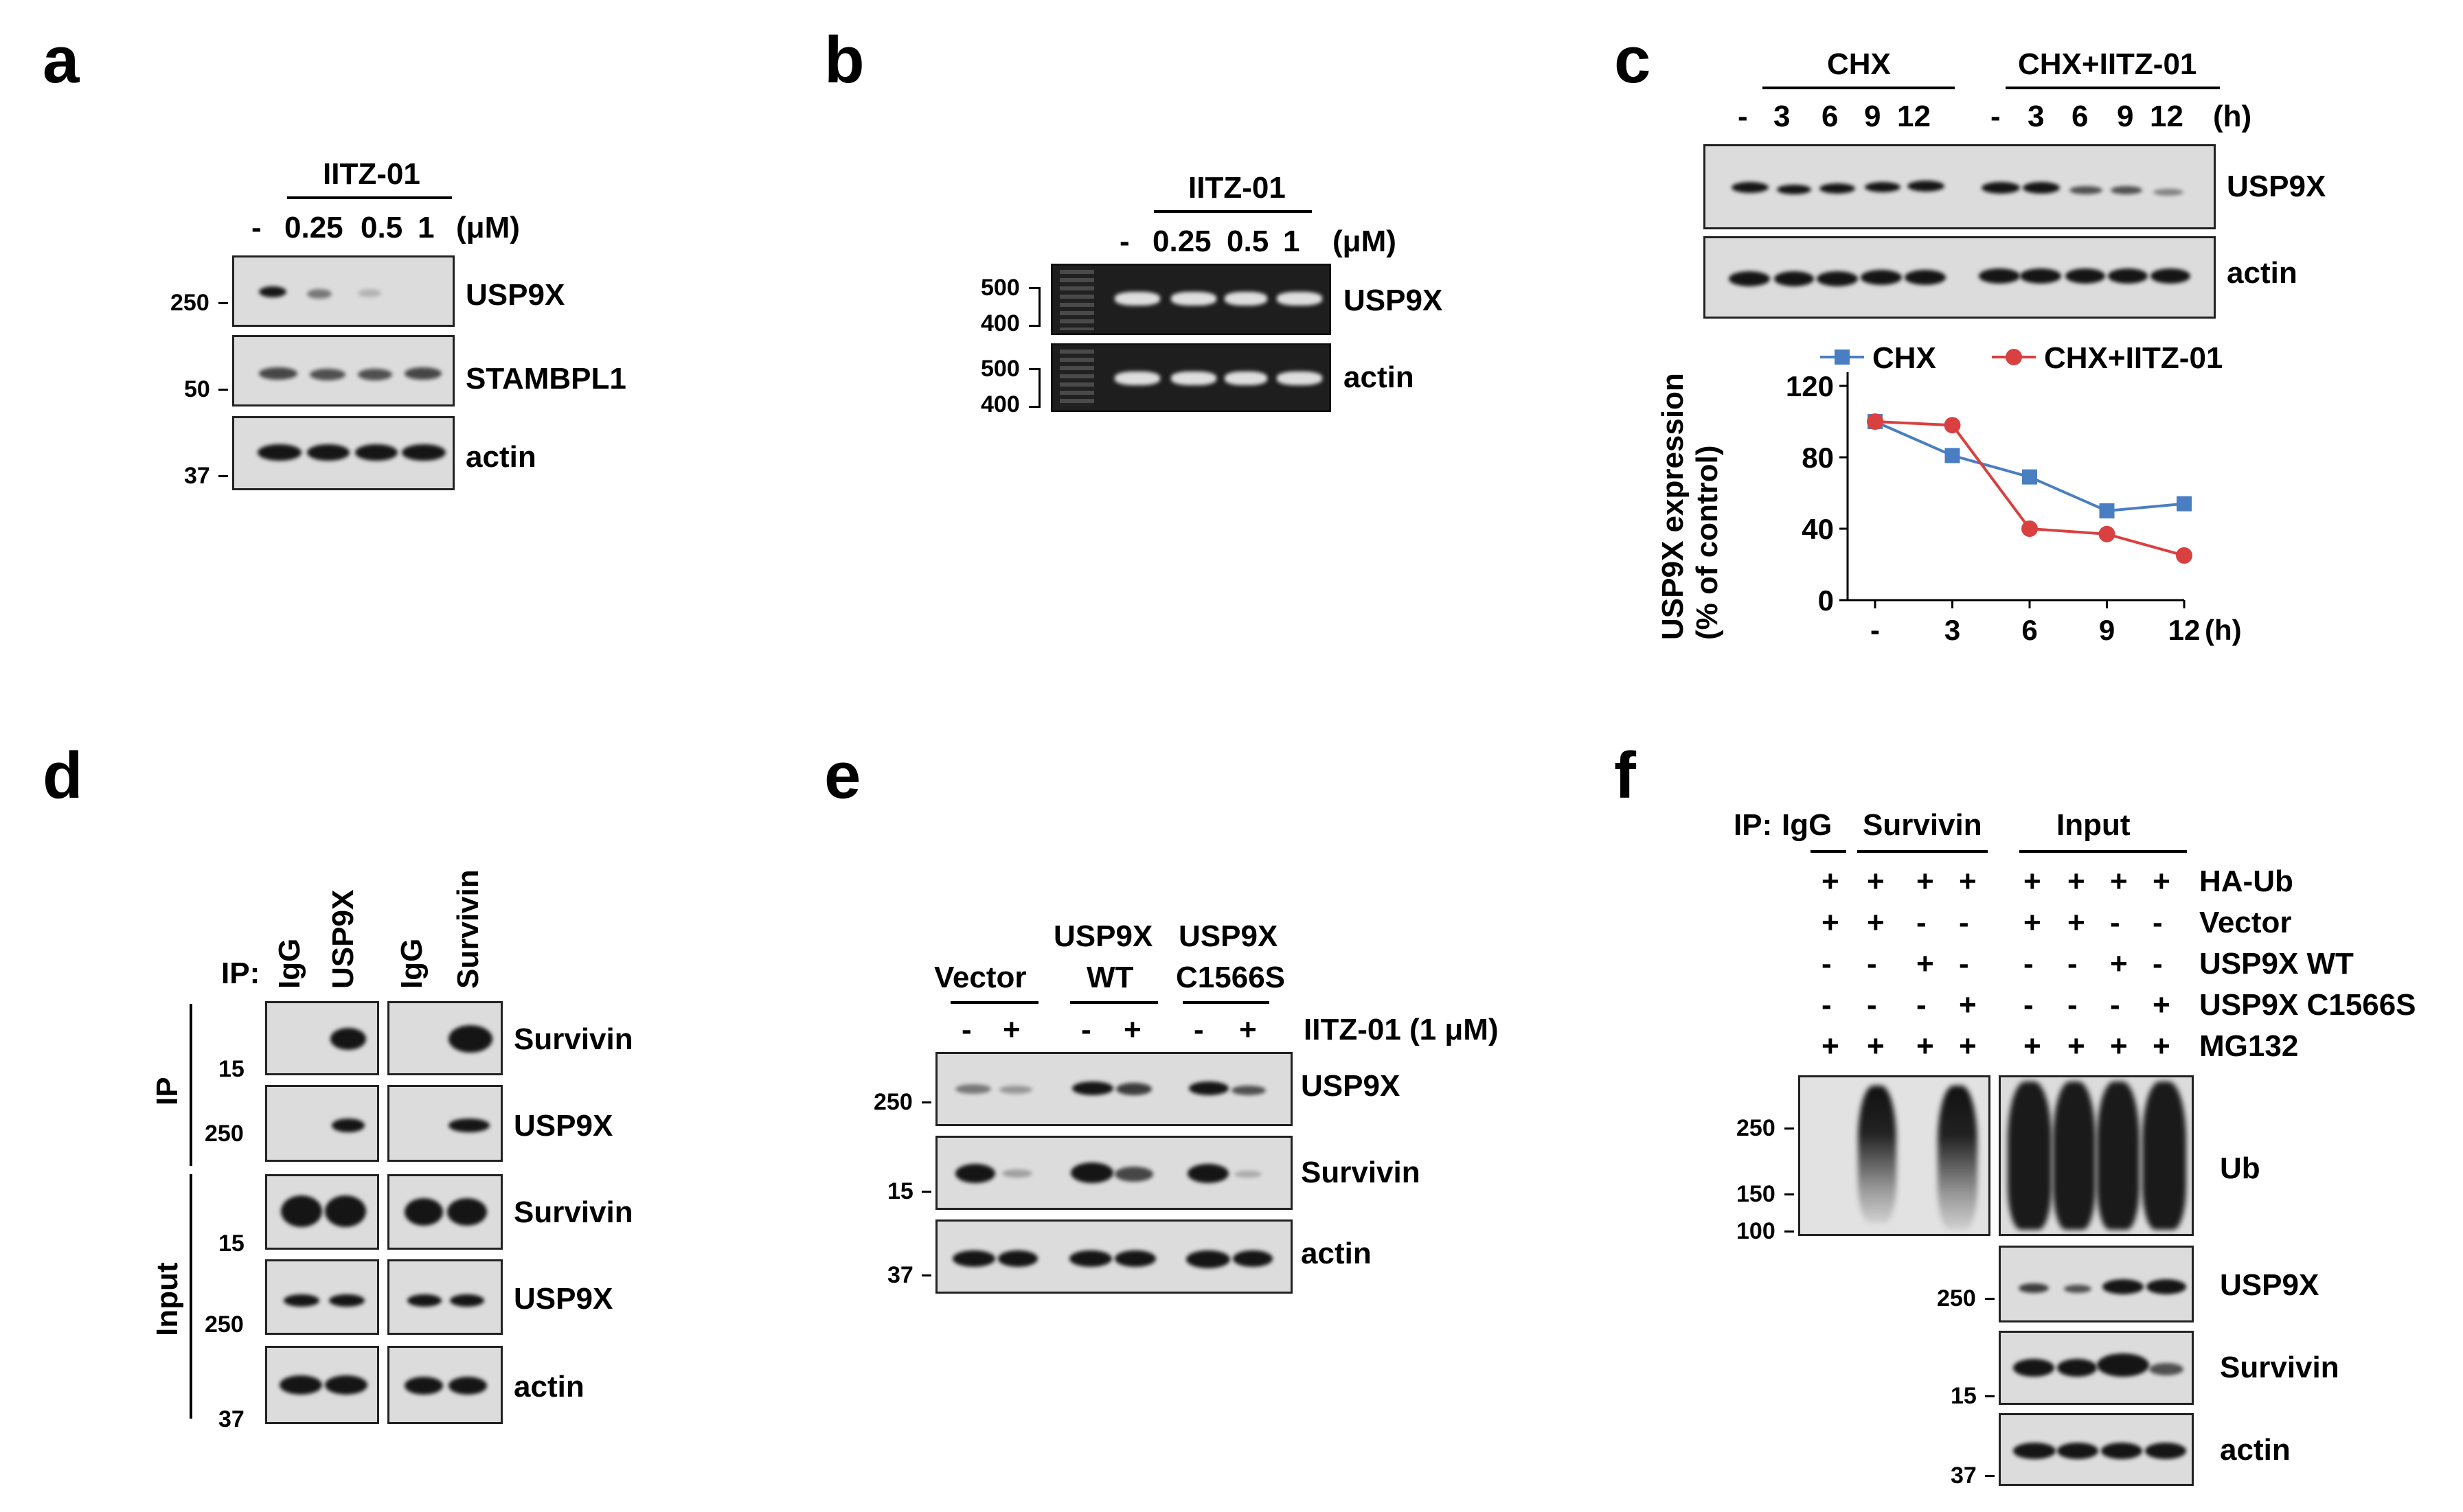  I want to click on lane-label: 0.25, so click(313, 228).